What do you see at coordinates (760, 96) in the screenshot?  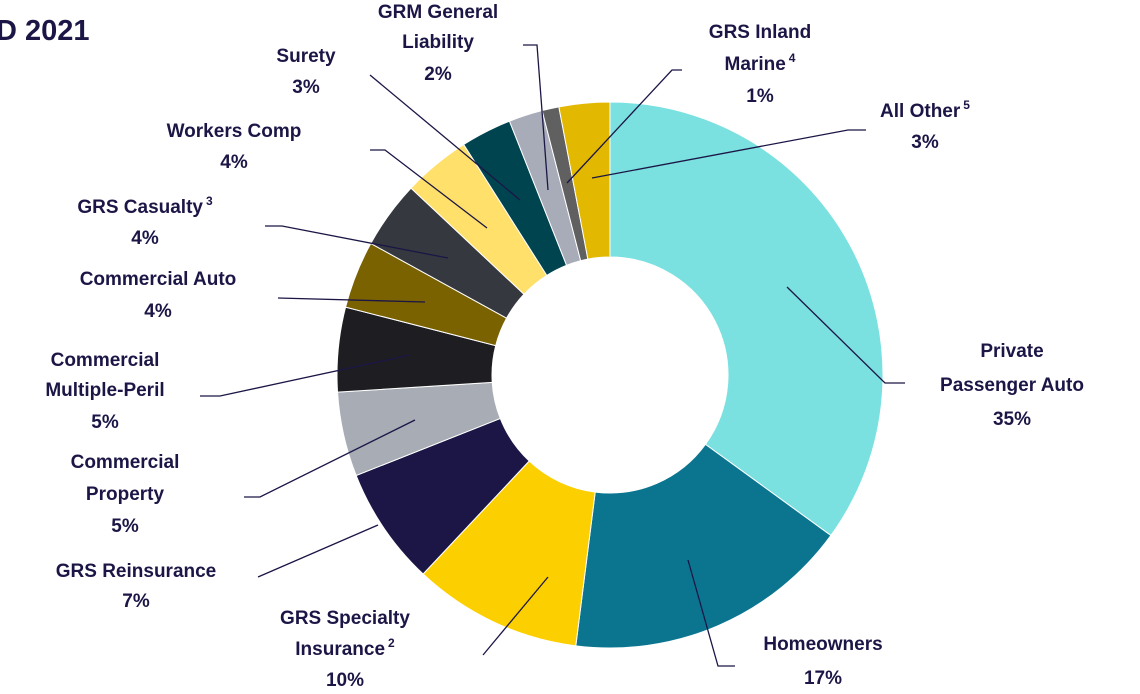 I see `value-label: 1%` at bounding box center [760, 96].